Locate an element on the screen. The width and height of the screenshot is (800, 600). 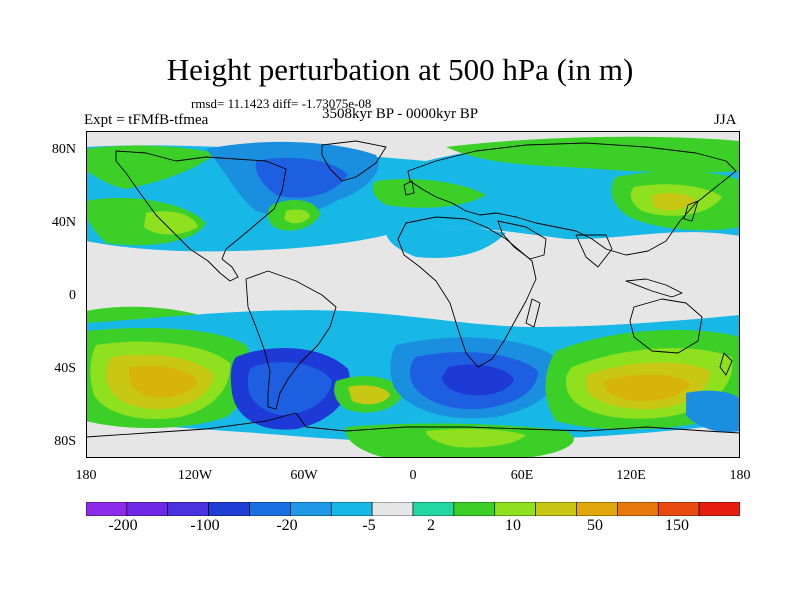
field-satlantic-olive is located at coordinates (369, 395).